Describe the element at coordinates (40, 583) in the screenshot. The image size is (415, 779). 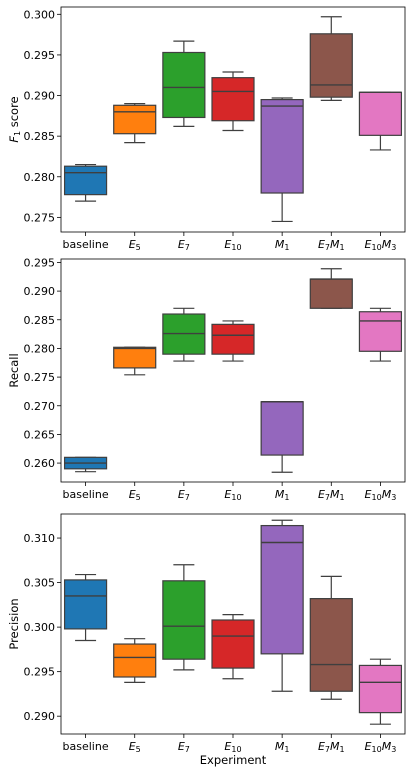
I see `y-tick-label: 0.305` at that location.